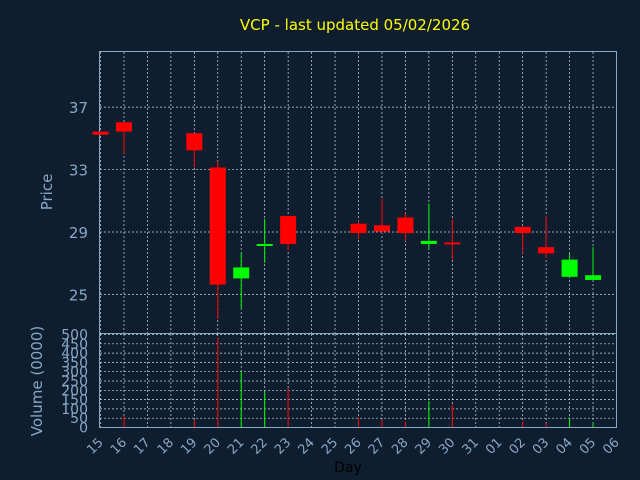 This screenshot has width=640, height=480. Describe the element at coordinates (166, 446) in the screenshot. I see `x-tick-label: 18` at that location.